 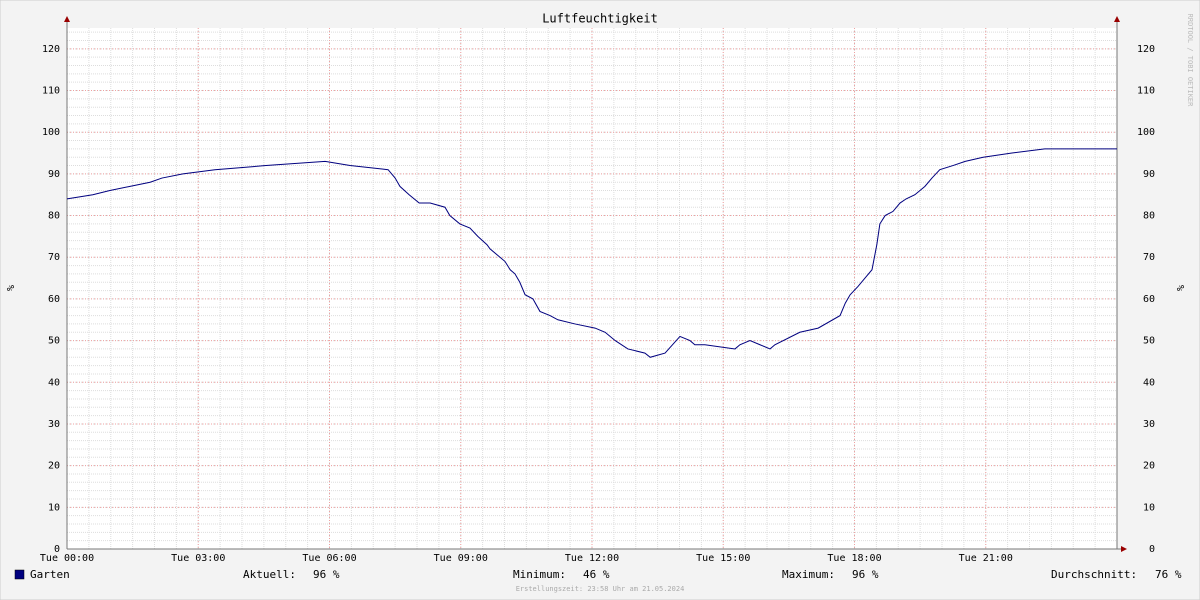 What do you see at coordinates (67, 558) in the screenshot?
I see `x-tick-label: Tue 00:00` at bounding box center [67, 558].